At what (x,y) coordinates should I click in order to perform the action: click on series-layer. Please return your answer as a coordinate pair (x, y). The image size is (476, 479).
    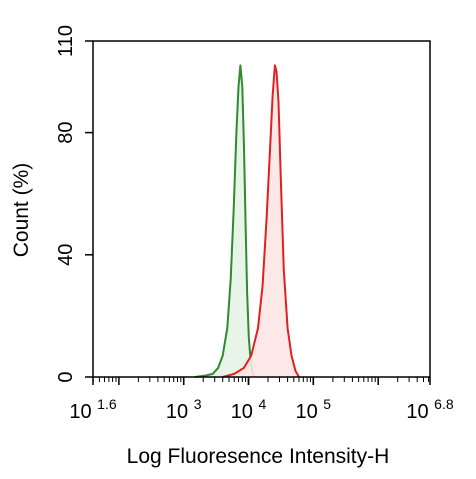
    Looking at the image, I should click on (247, 221).